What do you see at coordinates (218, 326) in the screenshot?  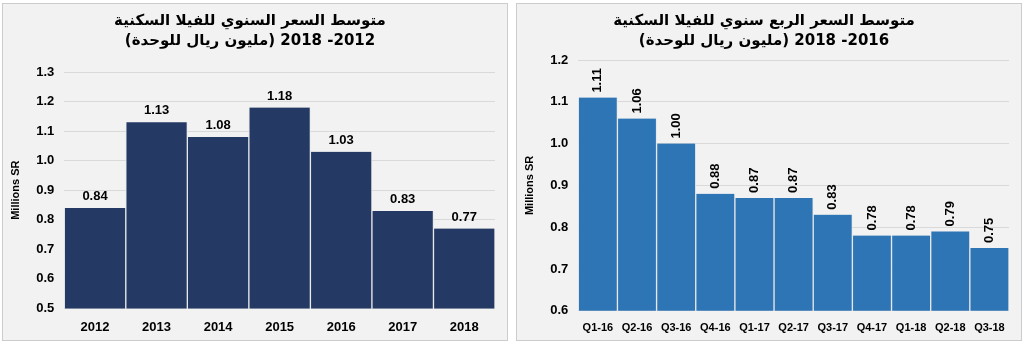 I see `x-tick-label: 2014` at bounding box center [218, 326].